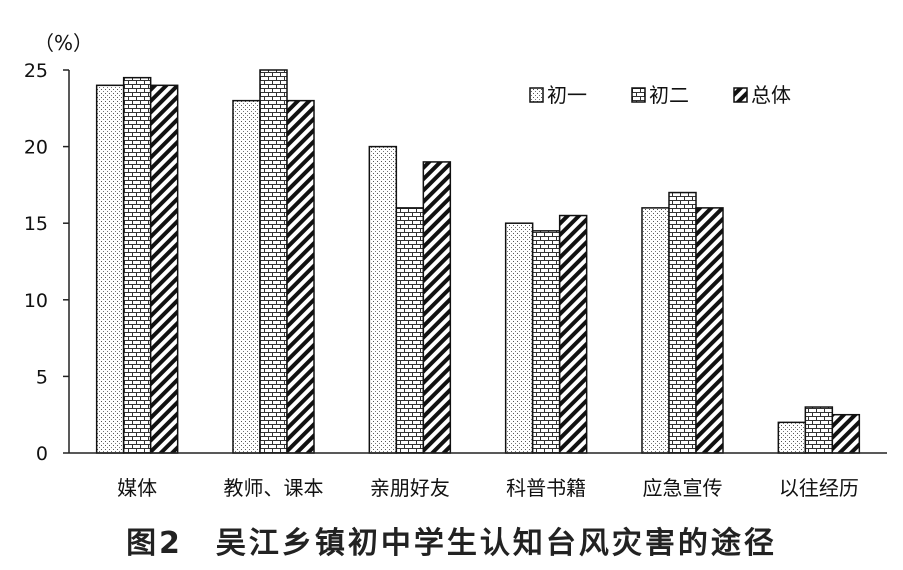 The image size is (903, 570). Describe the element at coordinates (36, 148) in the screenshot. I see `y-tick-label: 20` at that location.